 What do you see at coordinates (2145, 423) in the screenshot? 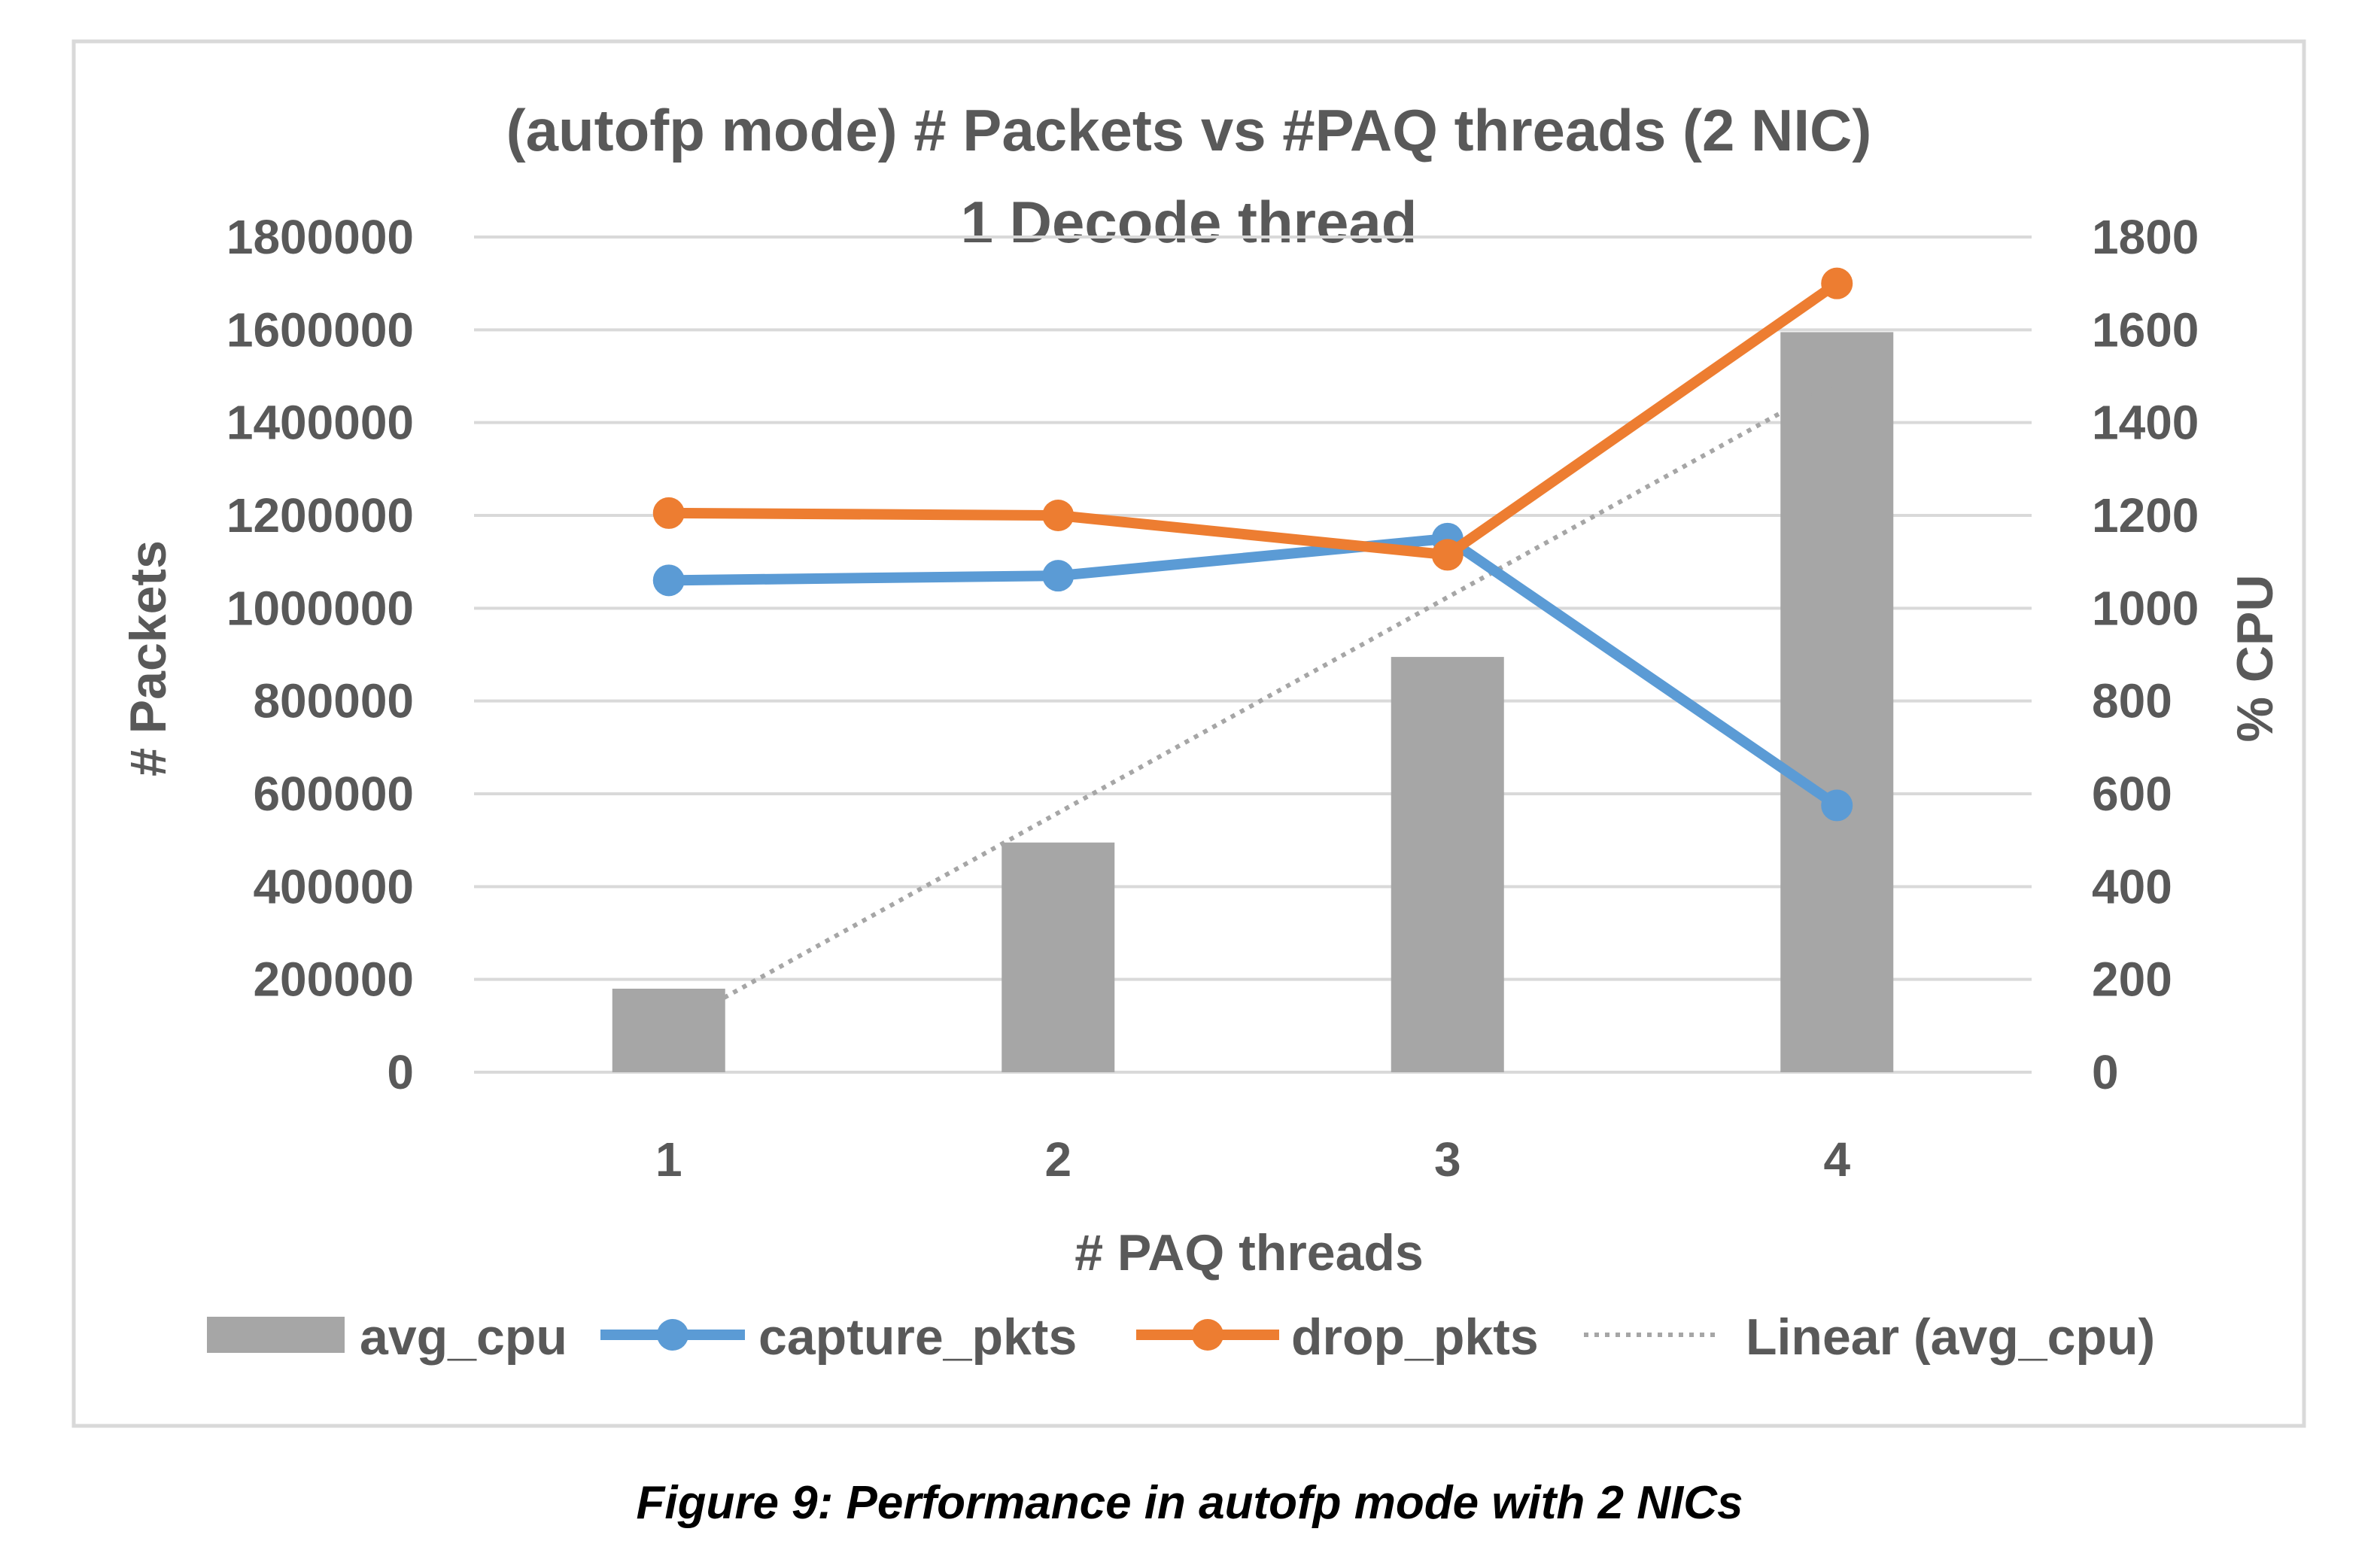
I see `y-tick-label-right: 1400` at bounding box center [2145, 423].